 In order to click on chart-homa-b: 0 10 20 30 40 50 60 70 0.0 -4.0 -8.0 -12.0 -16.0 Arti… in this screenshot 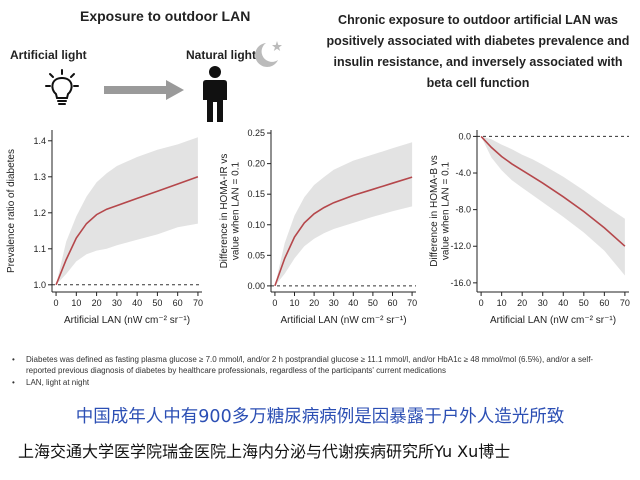, I will do `click(529, 228)`.